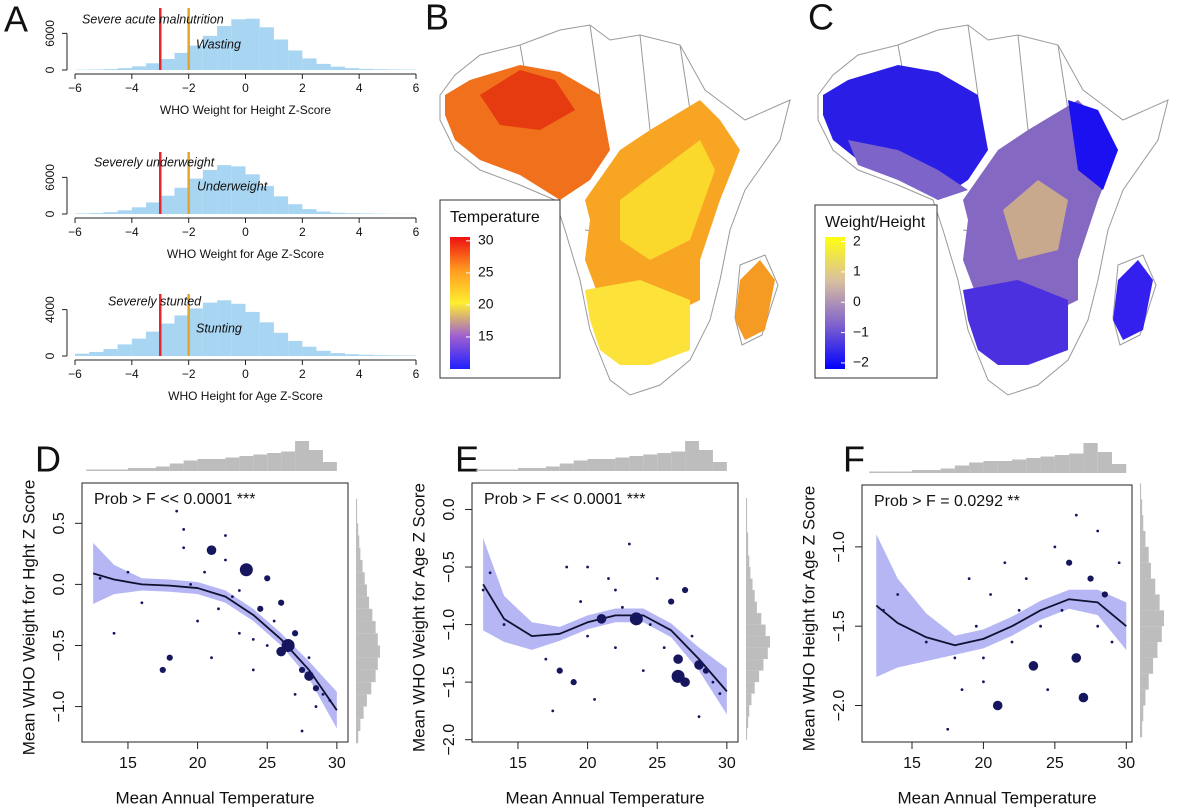 This screenshot has height=811, width=1200. I want to click on plot-area, so click(215, 621).